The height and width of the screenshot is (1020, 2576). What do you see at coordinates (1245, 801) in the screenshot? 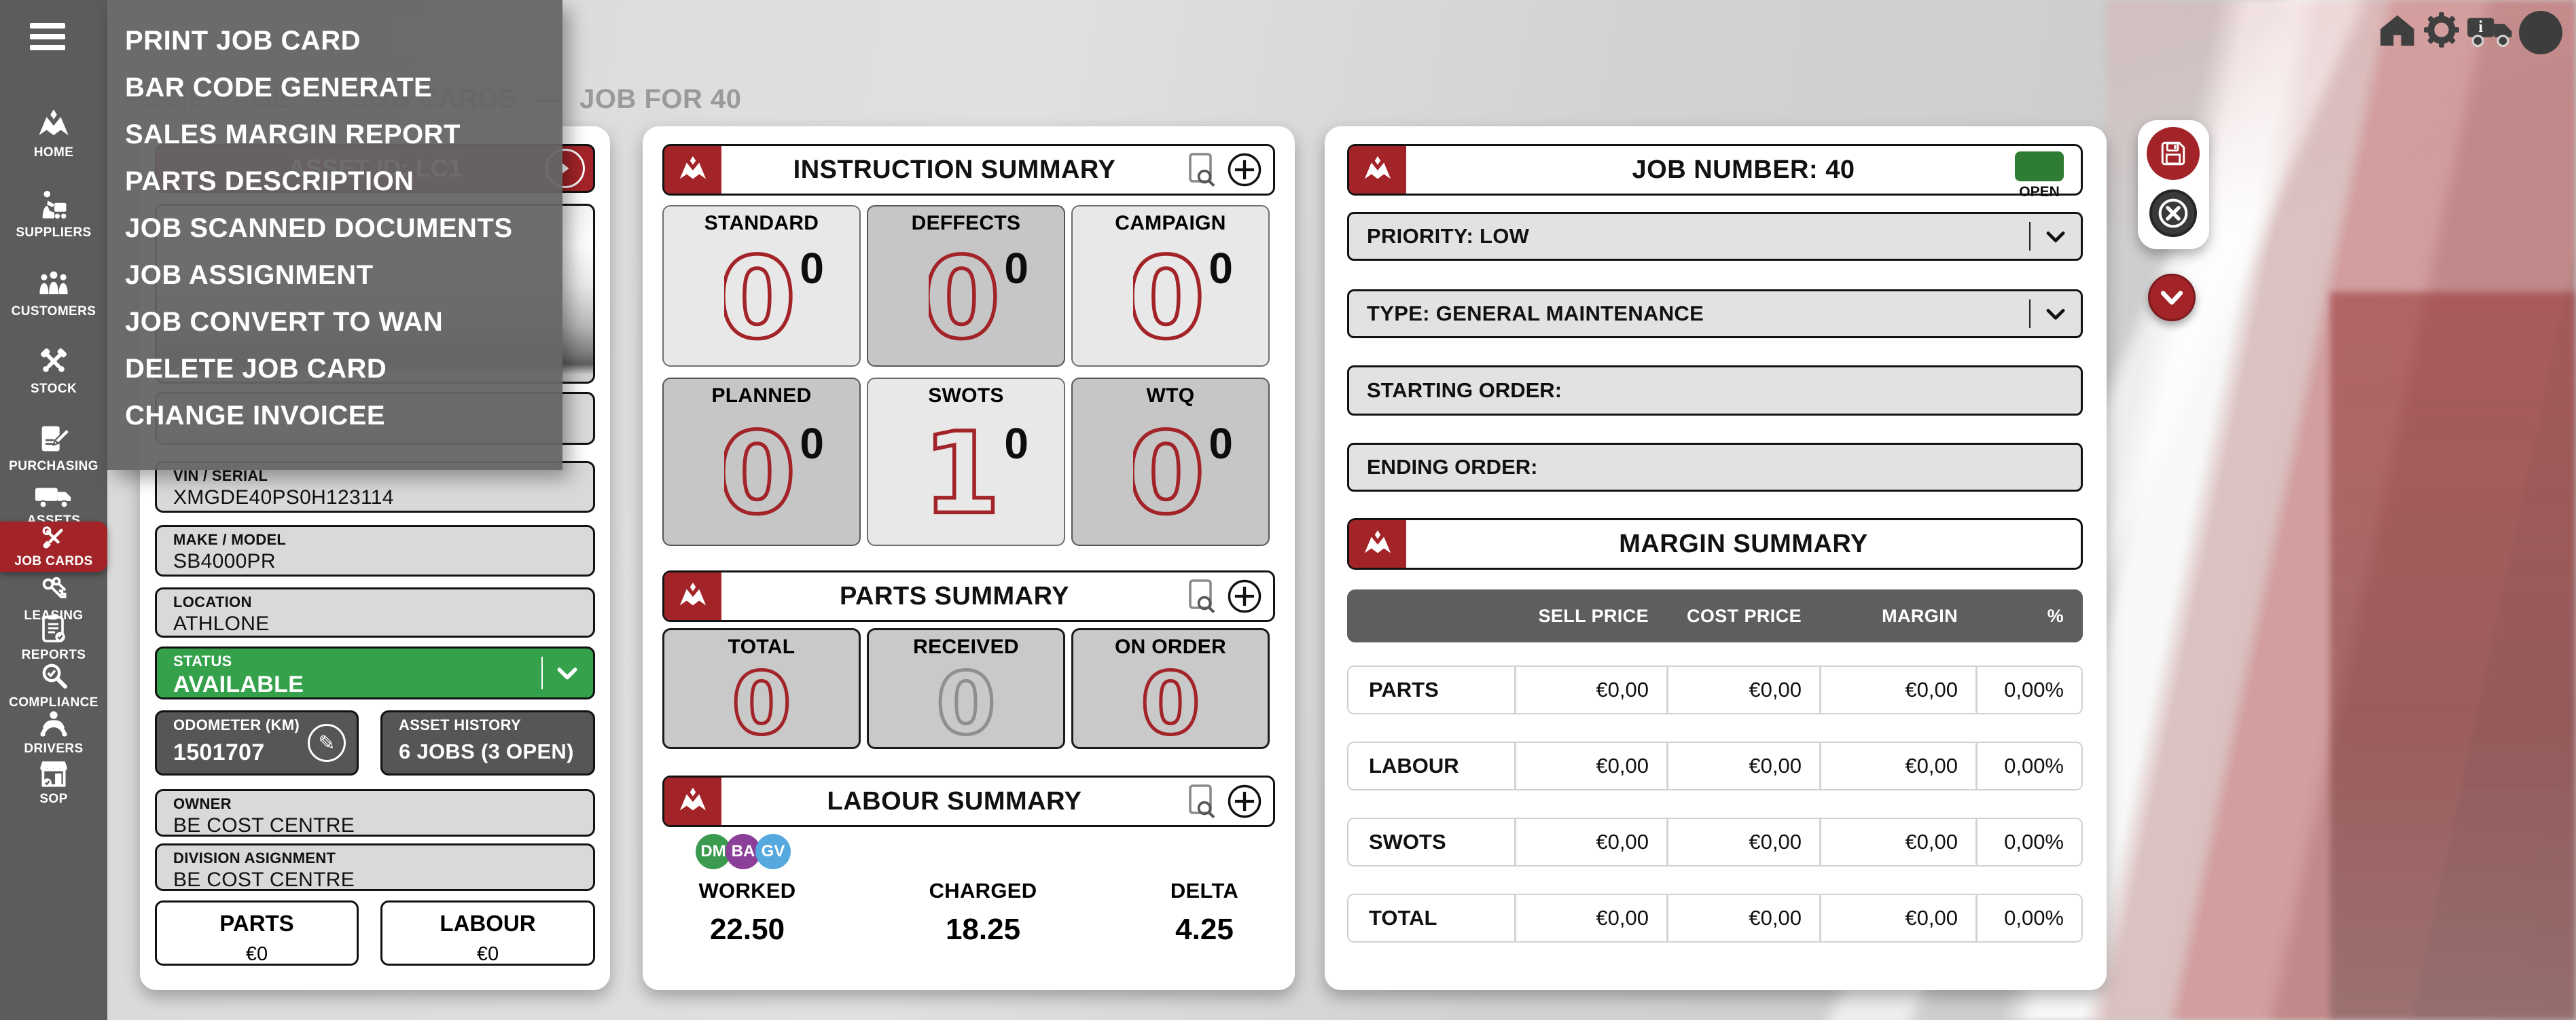
I see `add-labour-icon` at bounding box center [1245, 801].